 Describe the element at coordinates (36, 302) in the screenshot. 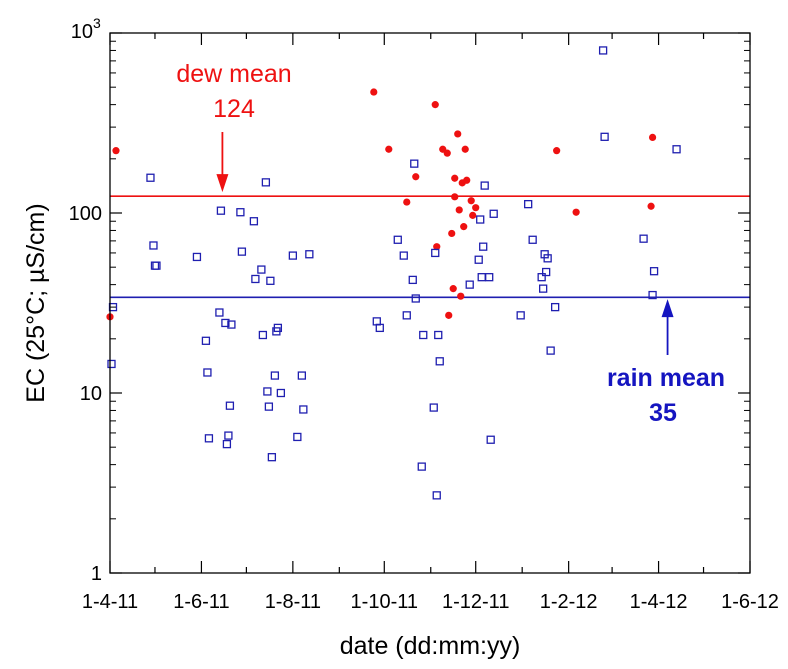

I see `y-axis-label: EC (25°C; µS/cm)` at that location.